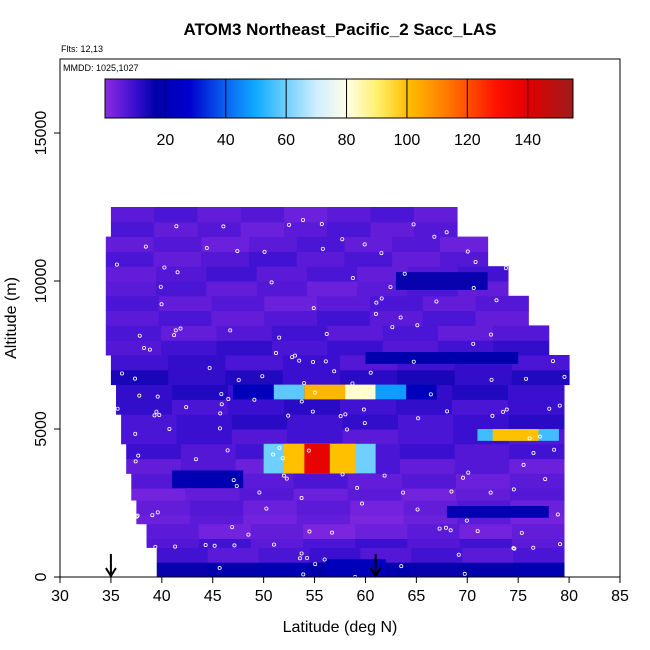  What do you see at coordinates (286, 140) in the screenshot?
I see `colorbar-tick-label: 60` at bounding box center [286, 140].